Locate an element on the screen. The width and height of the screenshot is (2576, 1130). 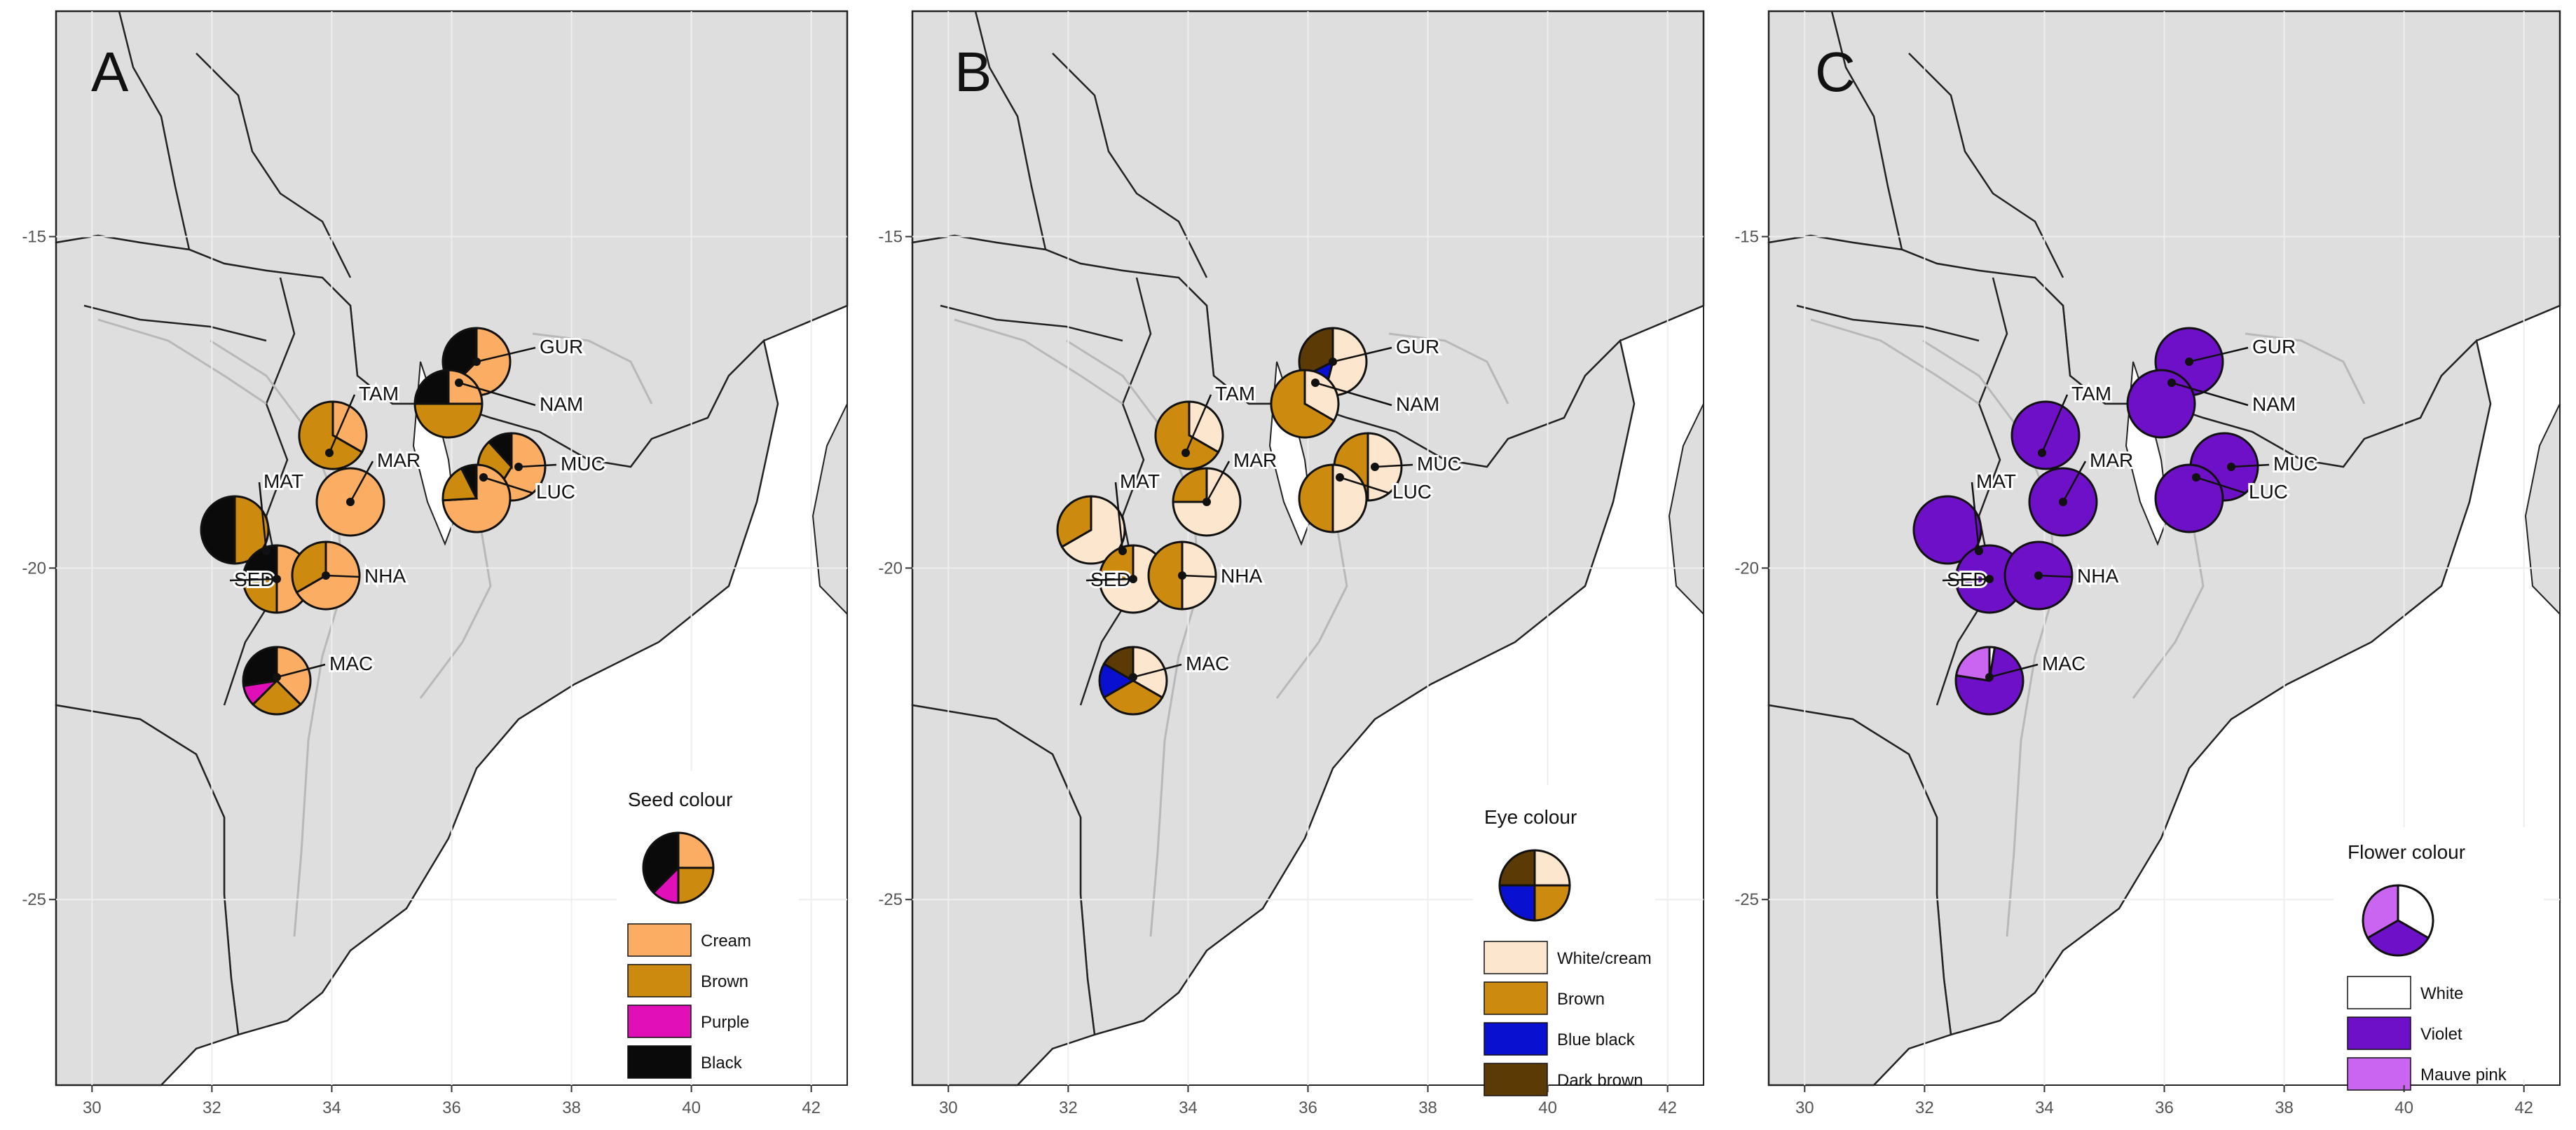
x-tick-label: 40 is located at coordinates (692, 1107).